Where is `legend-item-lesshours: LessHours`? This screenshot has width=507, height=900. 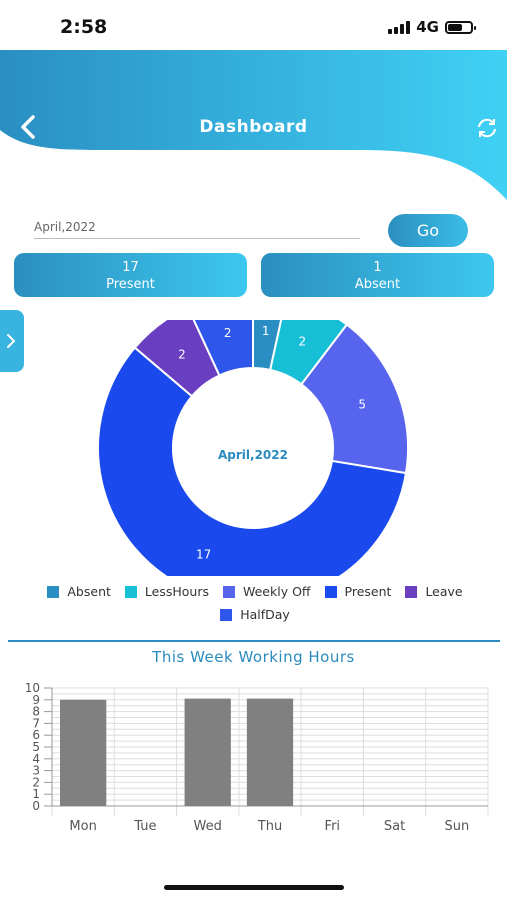
legend-item-lesshours: LessHours is located at coordinates (166, 591).